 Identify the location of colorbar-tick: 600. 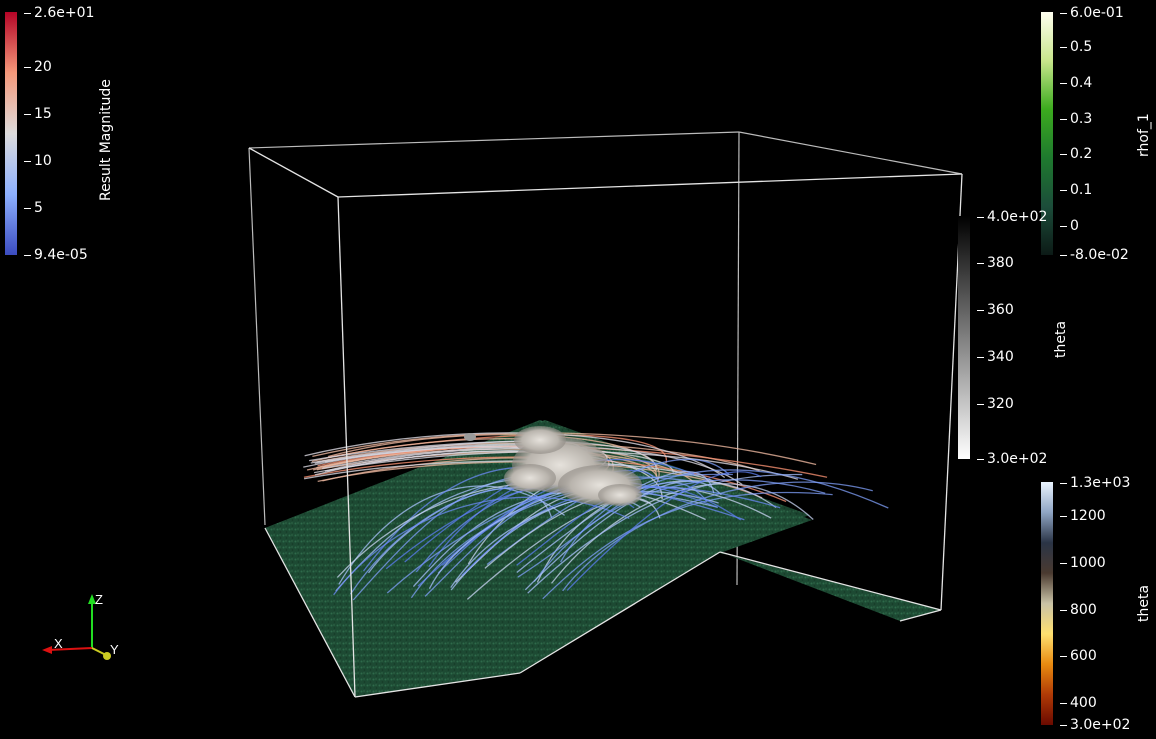
(1078, 656).